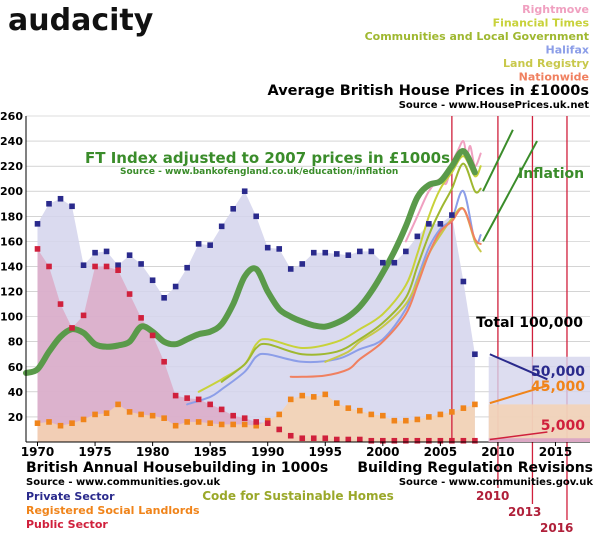  I want to click on housing-legend-item: Registered Social Landlords, so click(113, 510).